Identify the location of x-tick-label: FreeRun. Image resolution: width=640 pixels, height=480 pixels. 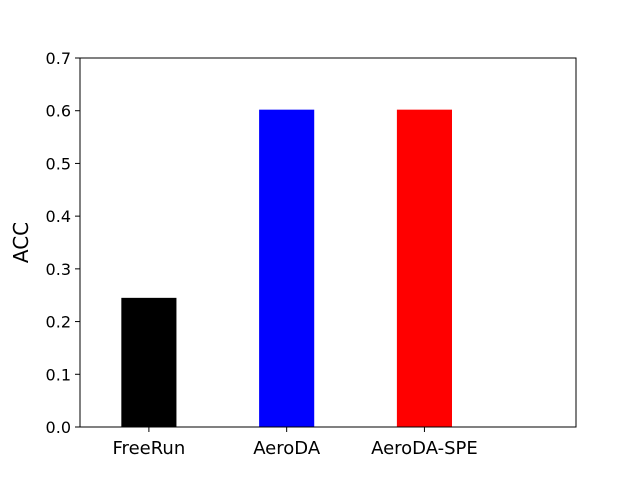
(149, 448).